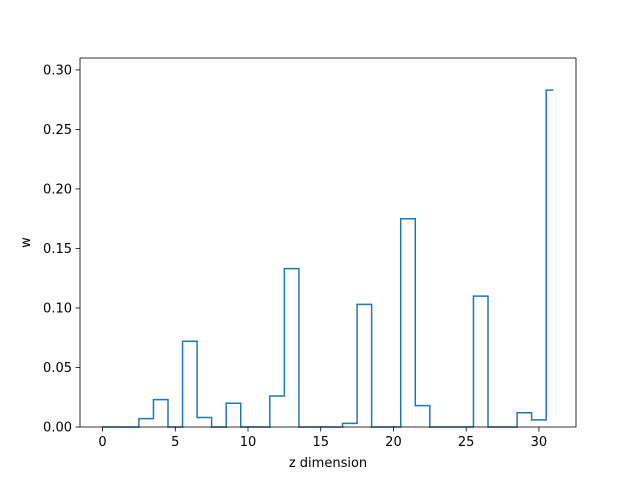  Describe the element at coordinates (248, 442) in the screenshot. I see `x-tick-label: 10` at that location.